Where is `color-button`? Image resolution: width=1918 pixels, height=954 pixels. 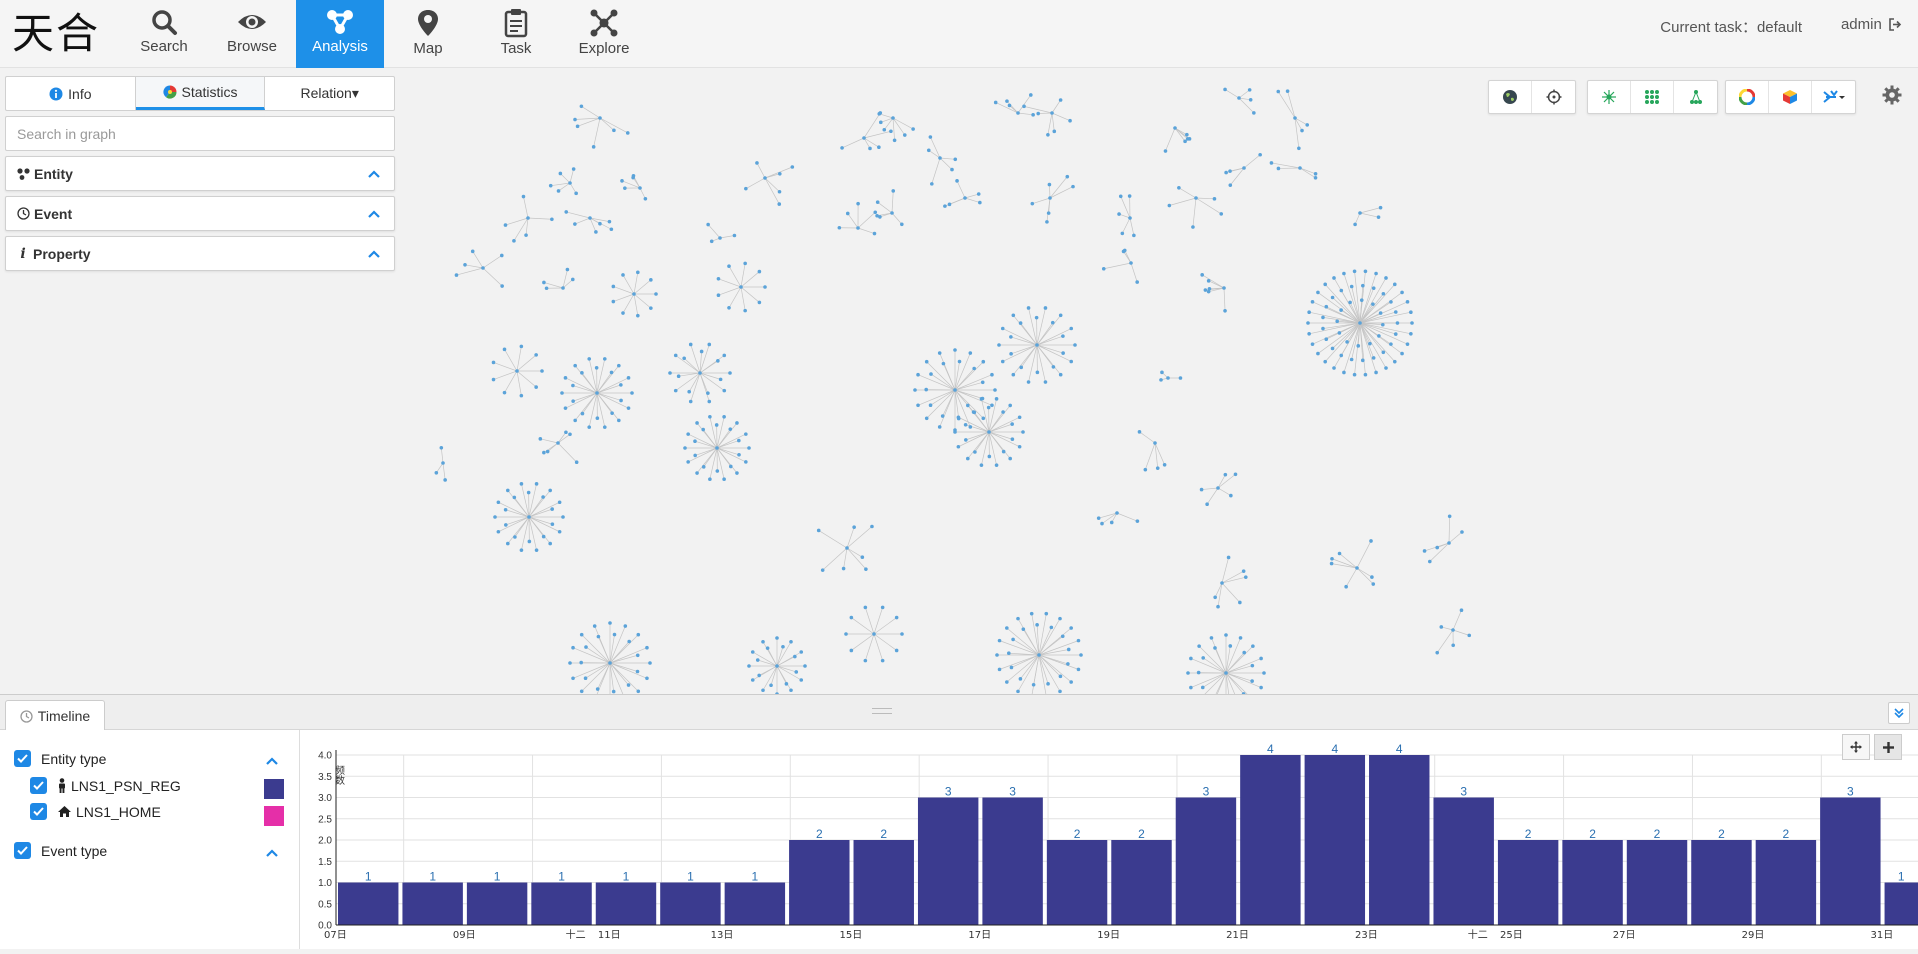
color-button is located at coordinates (1747, 97).